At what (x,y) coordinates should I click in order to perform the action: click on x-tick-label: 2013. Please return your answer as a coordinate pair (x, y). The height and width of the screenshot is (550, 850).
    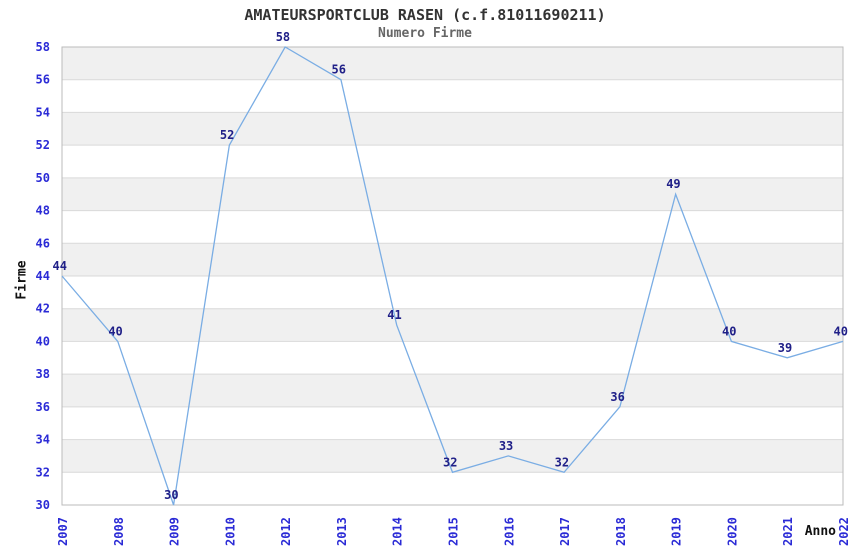
    Looking at the image, I should click on (342, 531).